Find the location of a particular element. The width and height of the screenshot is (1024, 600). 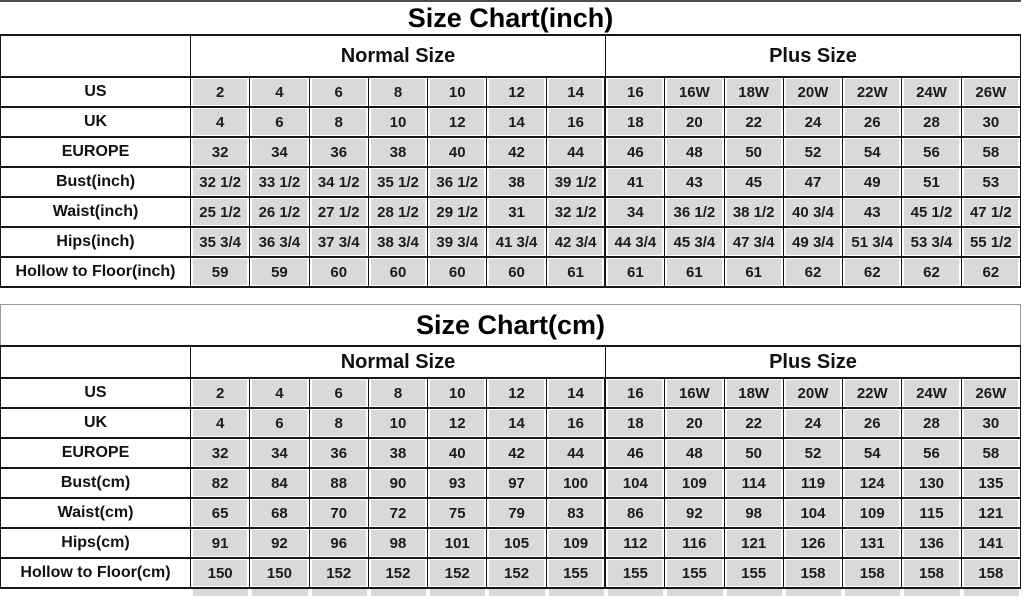

size-cell: 131 is located at coordinates (872, 543).